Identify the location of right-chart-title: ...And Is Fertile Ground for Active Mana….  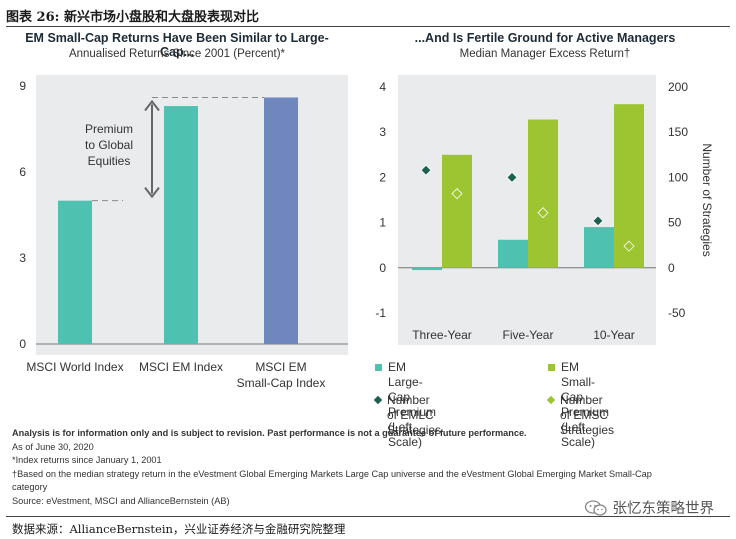
(545, 38).